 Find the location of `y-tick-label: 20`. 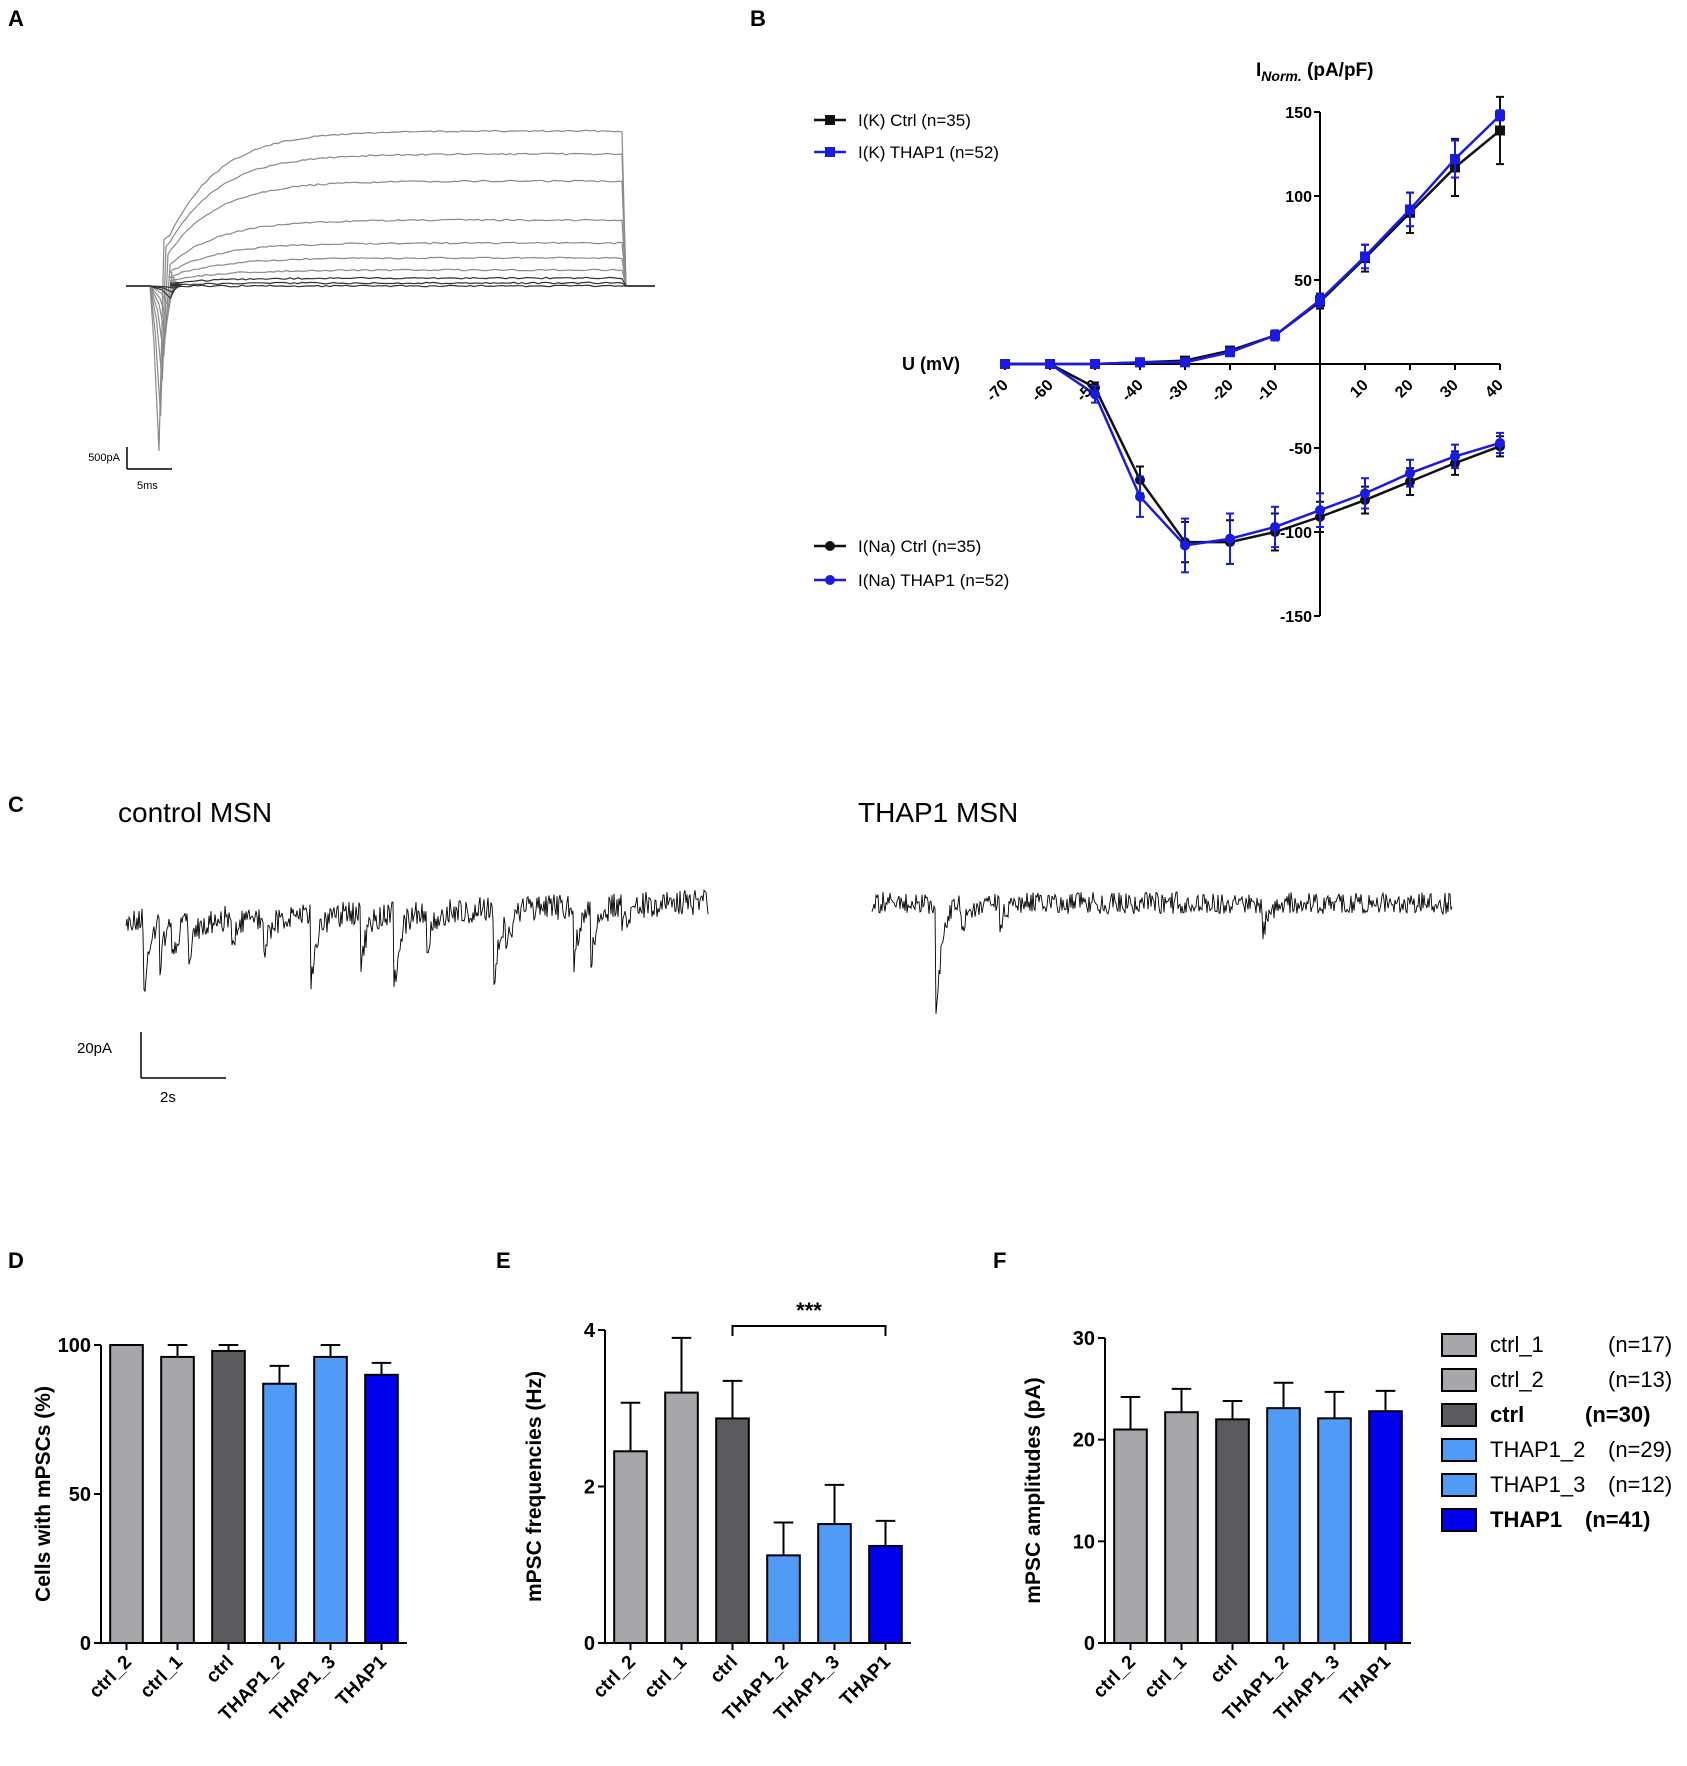

y-tick-label: 20 is located at coordinates (1084, 1441).